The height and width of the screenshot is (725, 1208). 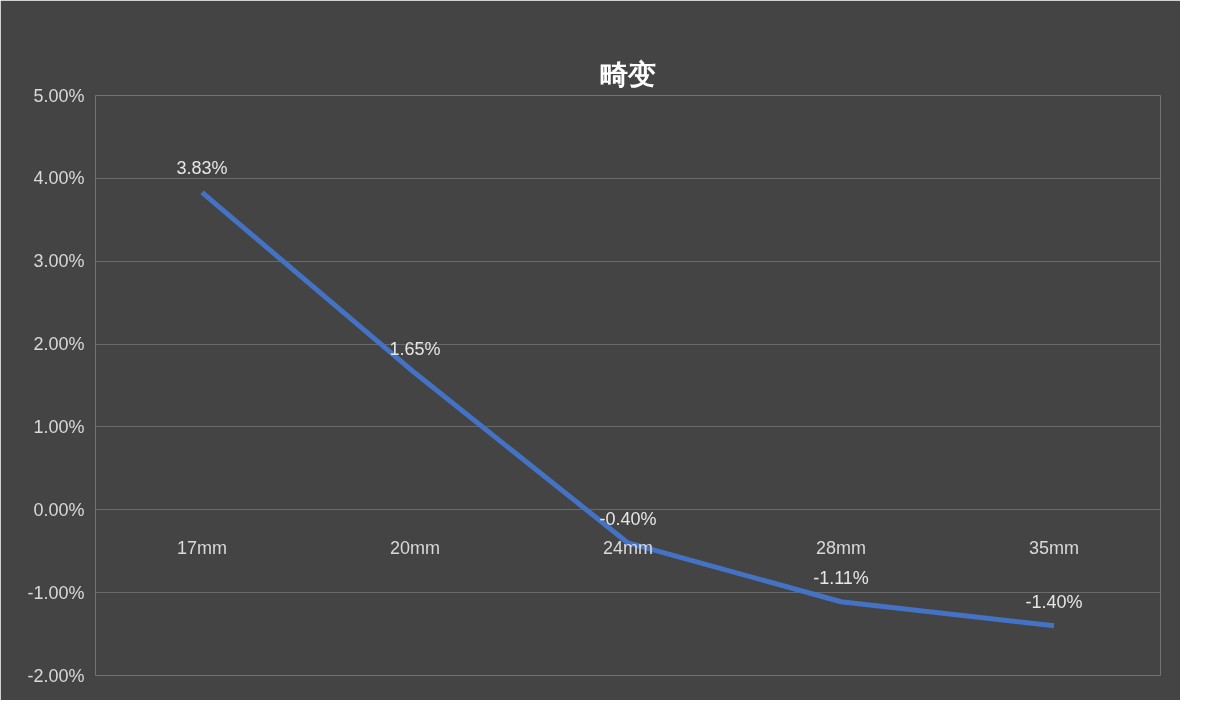 I want to click on x-tick-label: 24mm, so click(x=628, y=547).